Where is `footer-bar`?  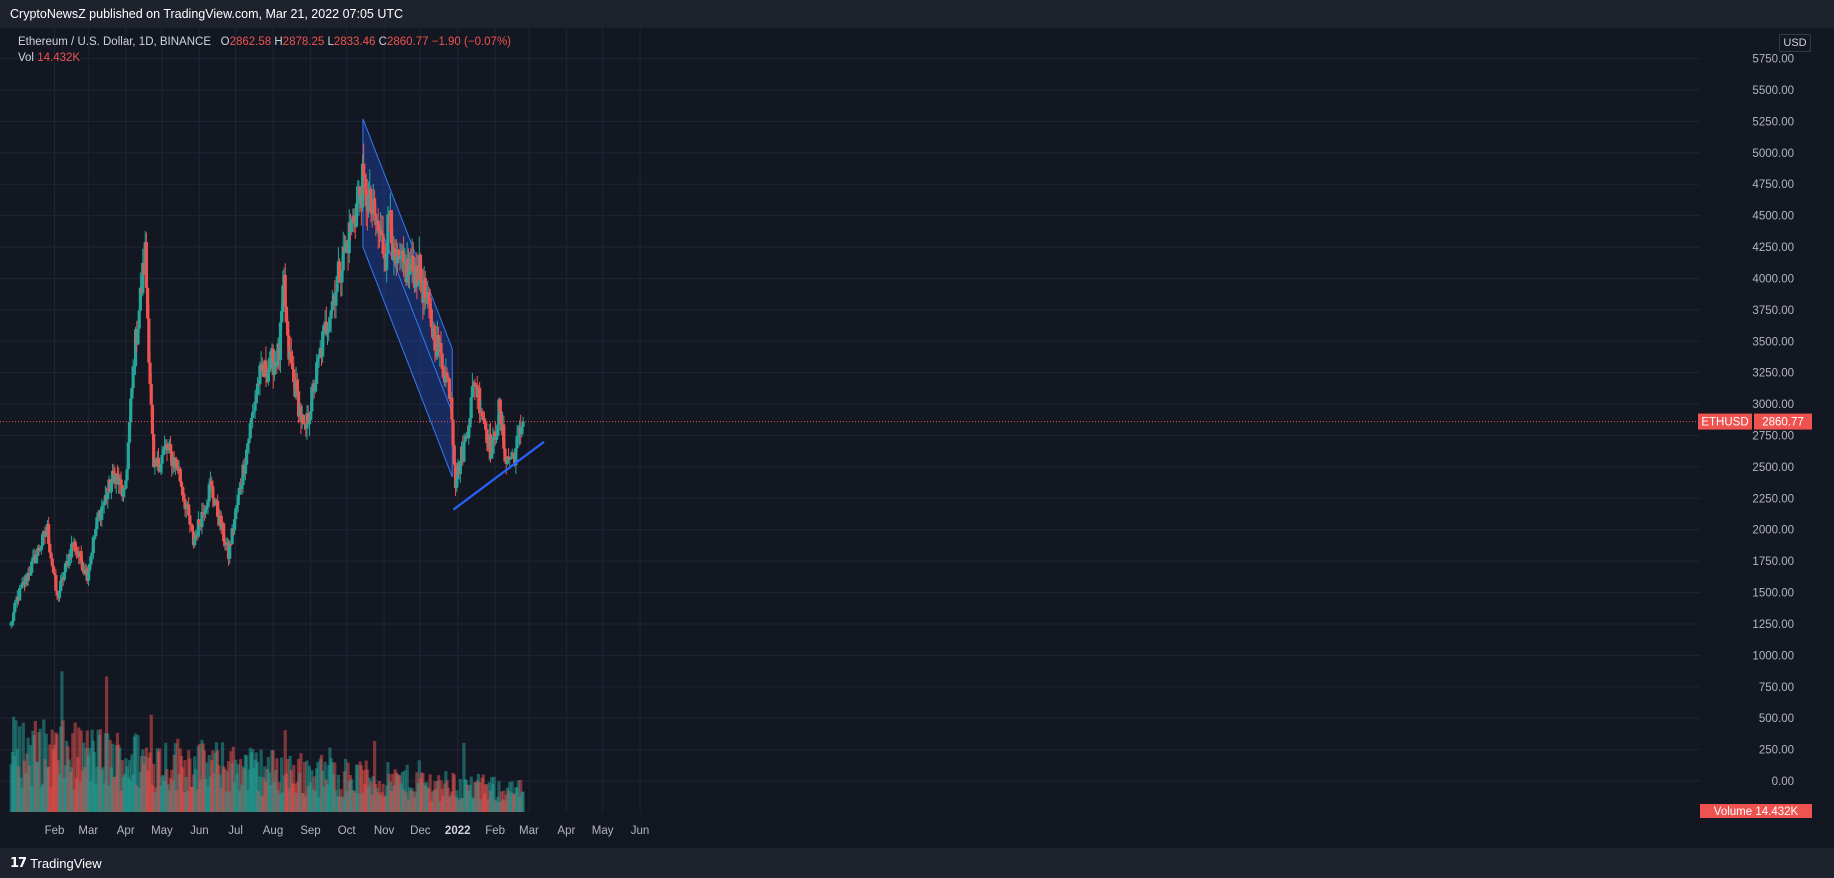 footer-bar is located at coordinates (917, 863).